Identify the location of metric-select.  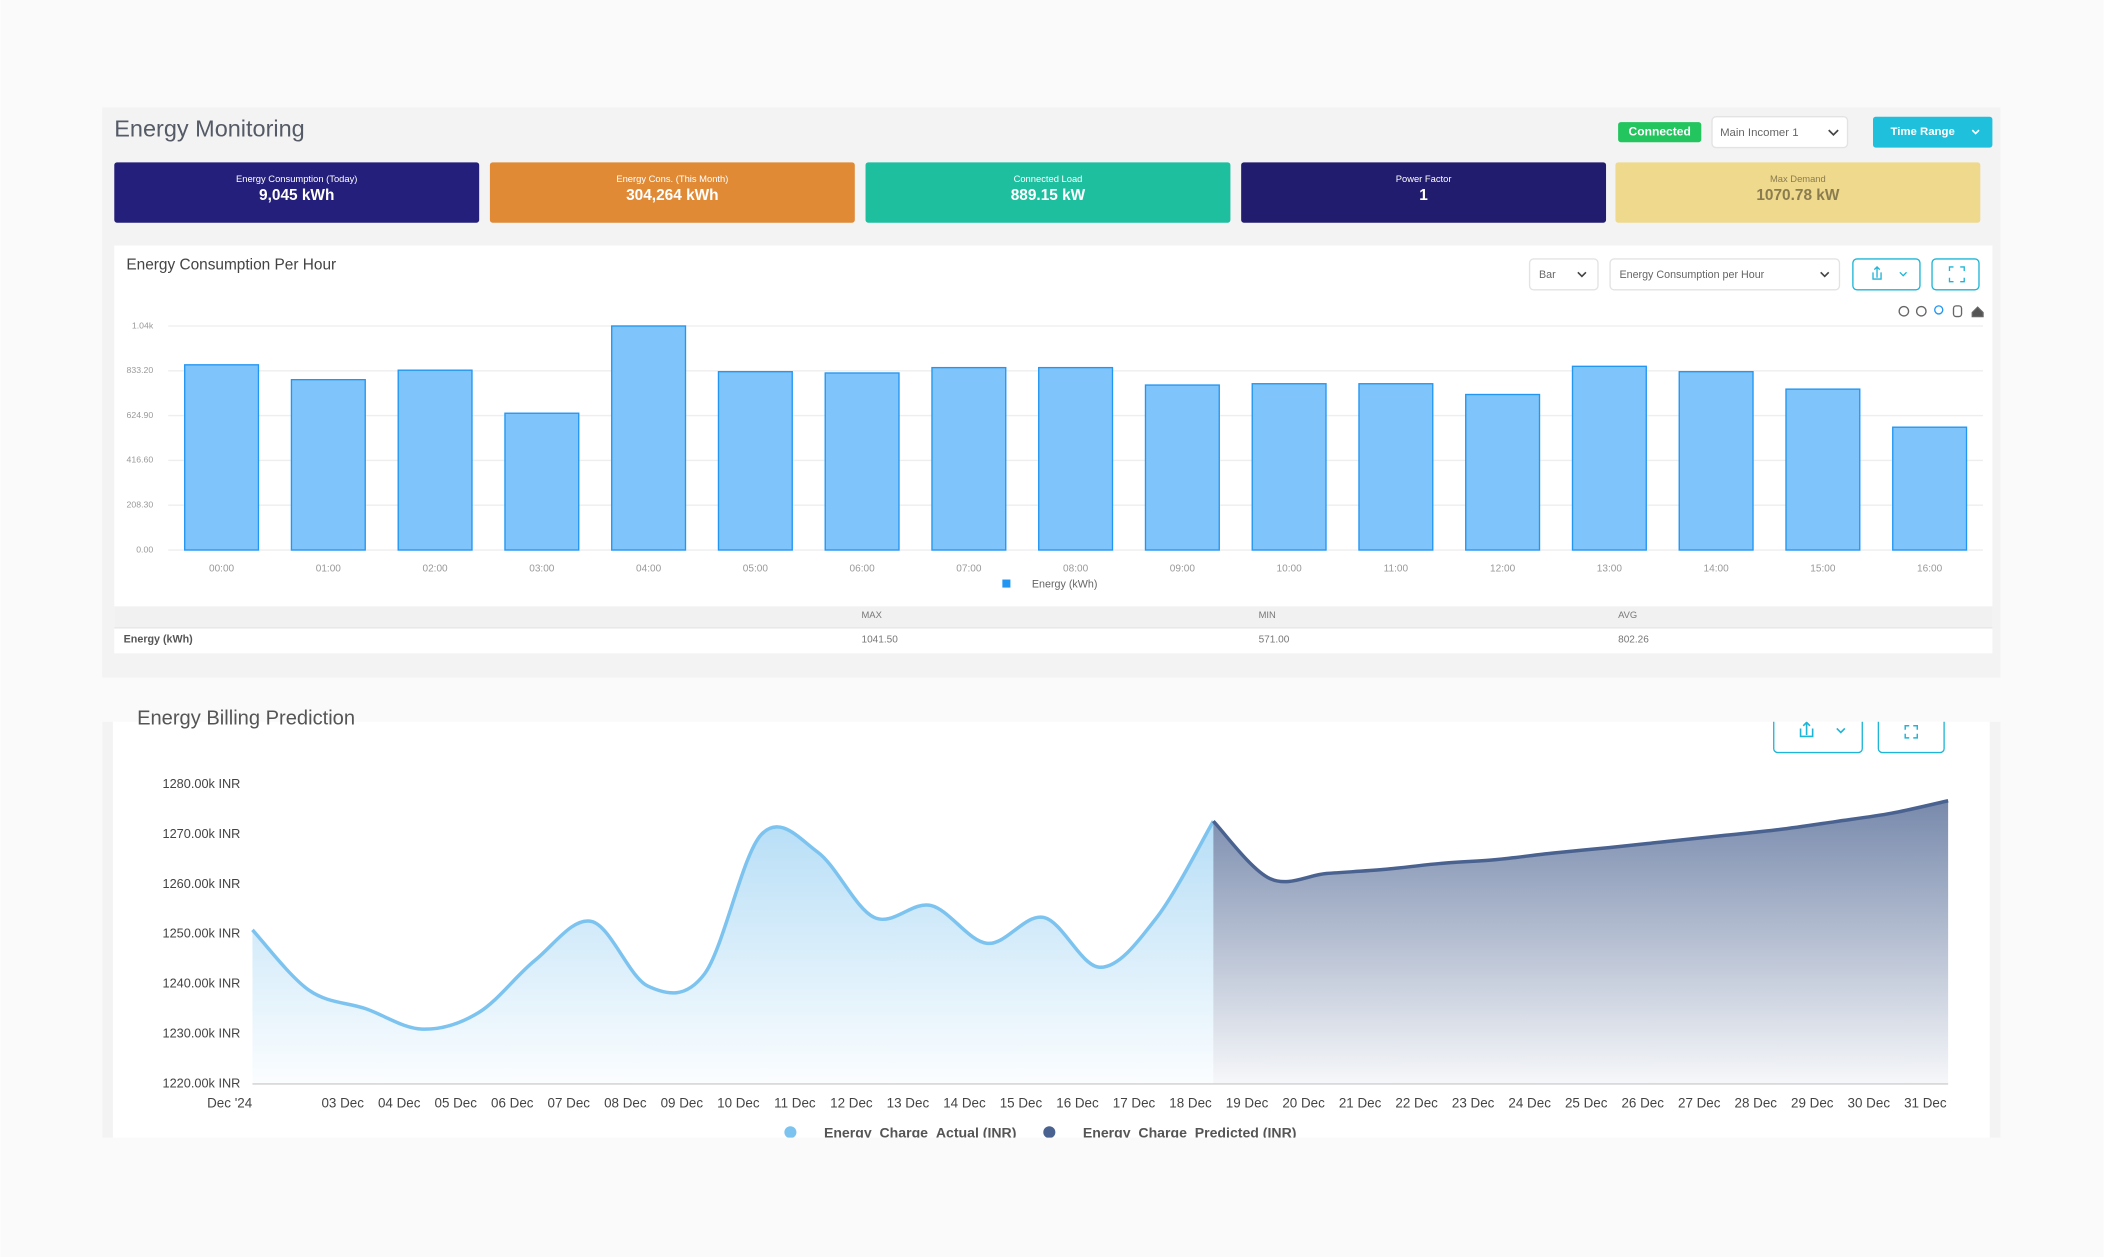
(1725, 274).